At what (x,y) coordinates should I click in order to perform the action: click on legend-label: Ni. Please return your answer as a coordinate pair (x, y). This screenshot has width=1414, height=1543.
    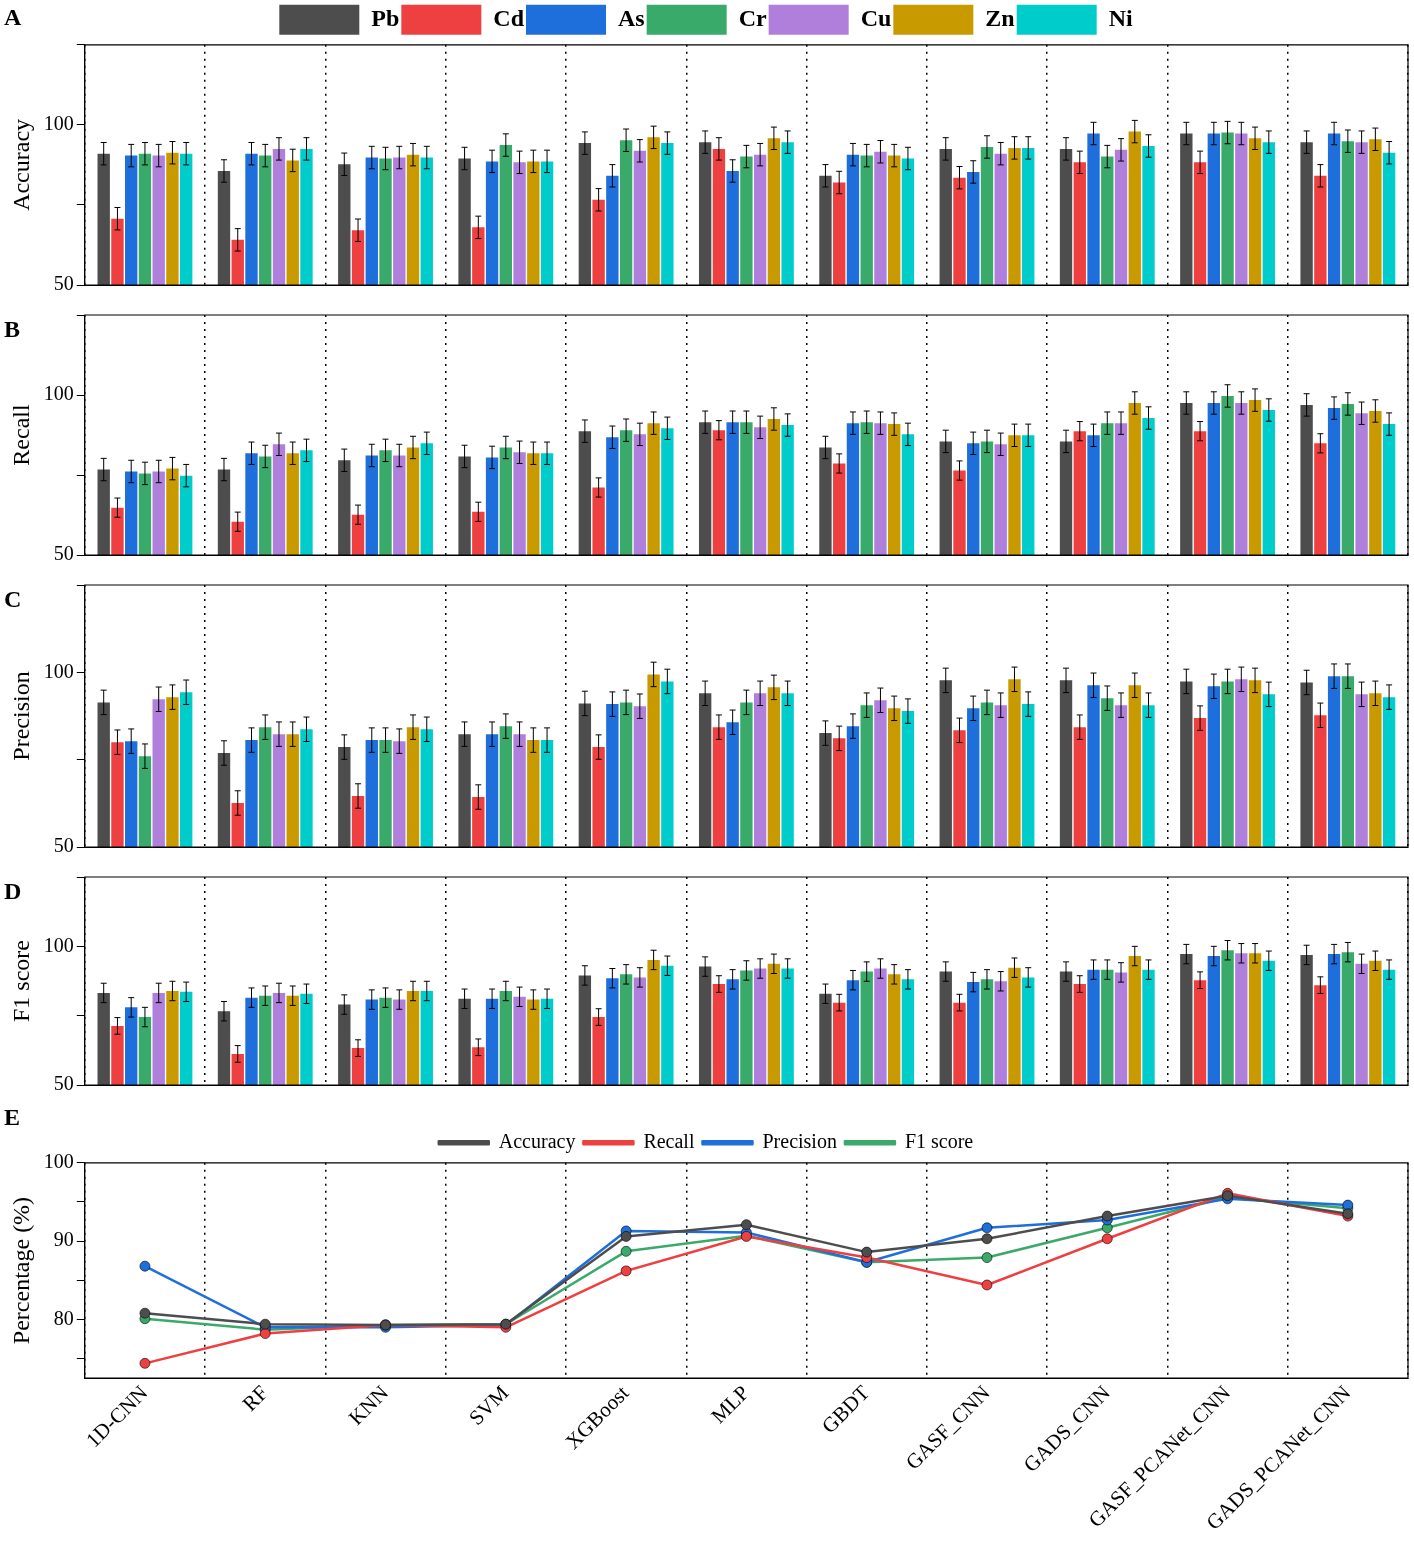
    Looking at the image, I should click on (1121, 18).